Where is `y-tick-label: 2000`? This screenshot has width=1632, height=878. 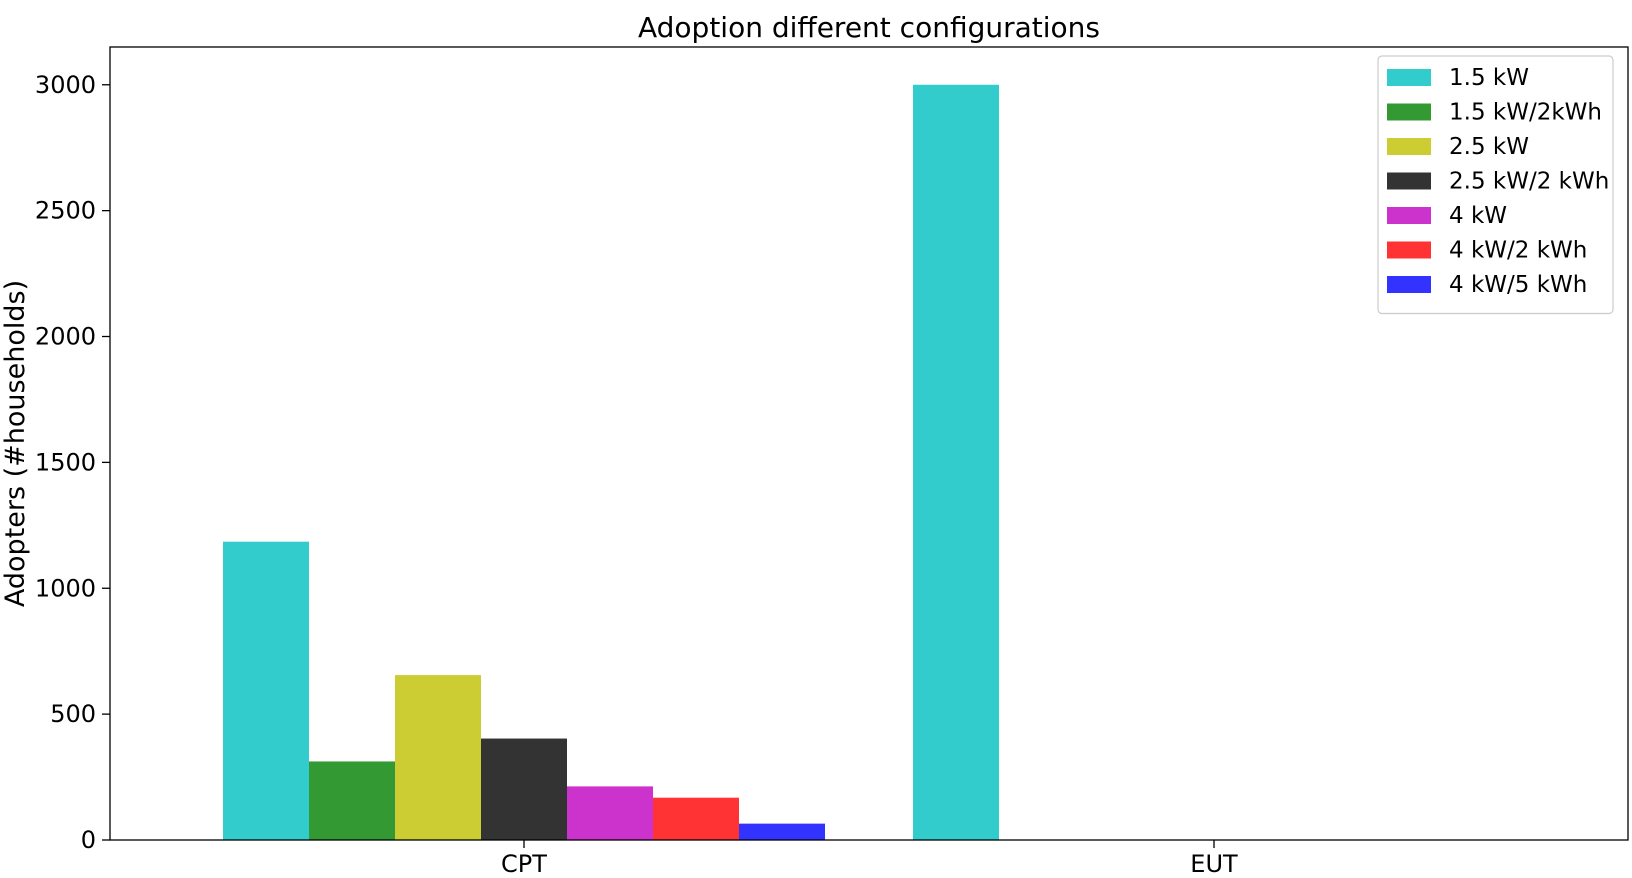 y-tick-label: 2000 is located at coordinates (65, 337).